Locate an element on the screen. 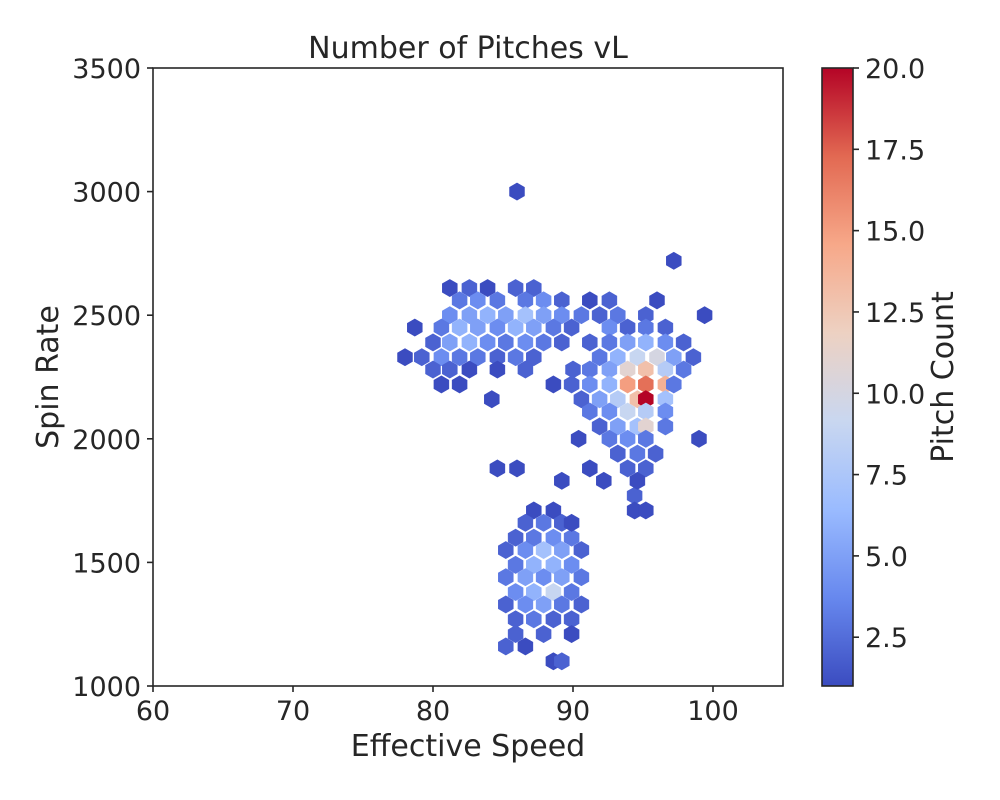 The image size is (1000, 800). y-tick-label: 1500 is located at coordinates (106, 563).